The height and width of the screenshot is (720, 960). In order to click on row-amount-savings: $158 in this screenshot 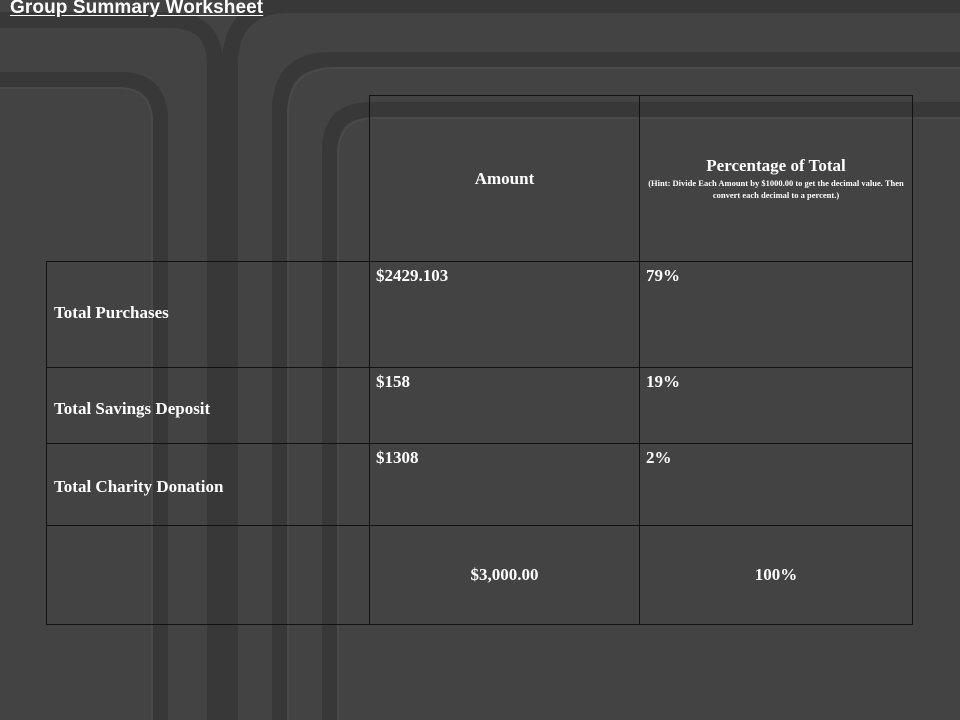, I will do `click(504, 405)`.